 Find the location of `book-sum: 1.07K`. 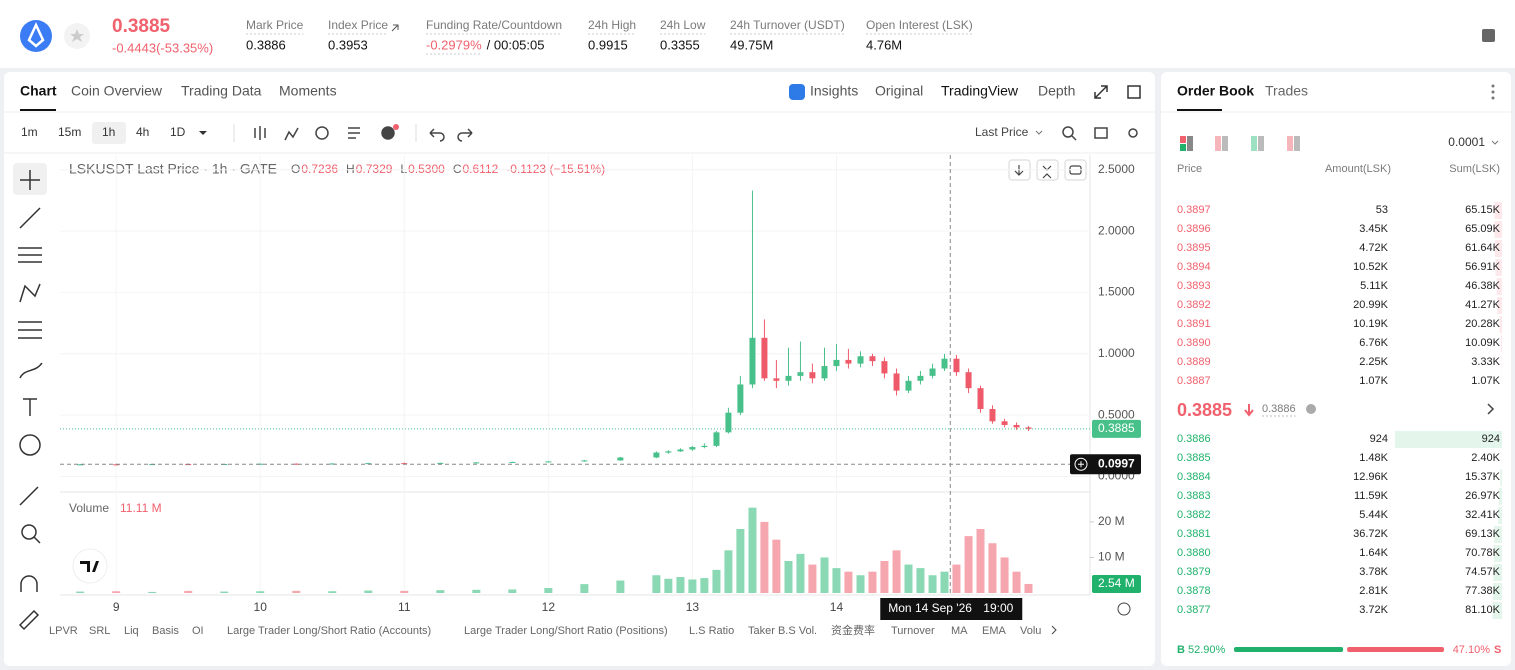

book-sum: 1.07K is located at coordinates (1485, 381).